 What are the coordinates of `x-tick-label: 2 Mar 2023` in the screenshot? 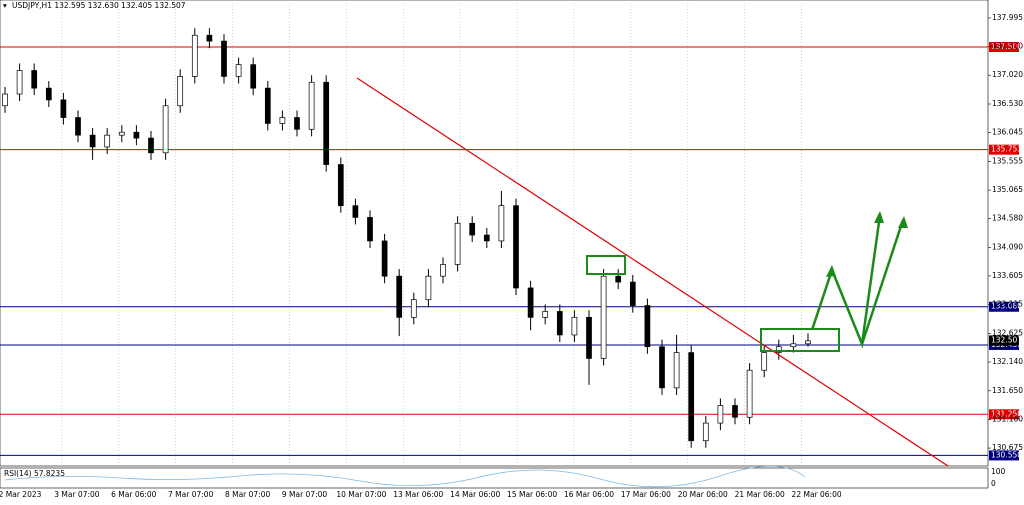 It's located at (21, 494).